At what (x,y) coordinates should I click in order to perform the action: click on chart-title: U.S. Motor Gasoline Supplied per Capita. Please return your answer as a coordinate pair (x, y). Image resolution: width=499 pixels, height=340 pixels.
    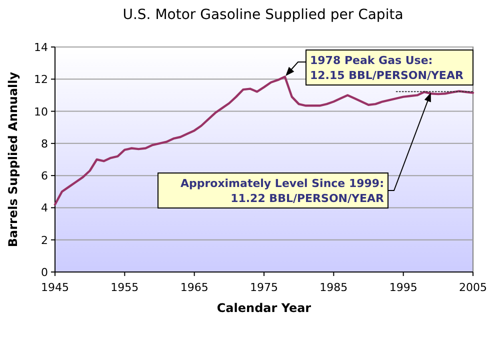
    Looking at the image, I should click on (263, 15).